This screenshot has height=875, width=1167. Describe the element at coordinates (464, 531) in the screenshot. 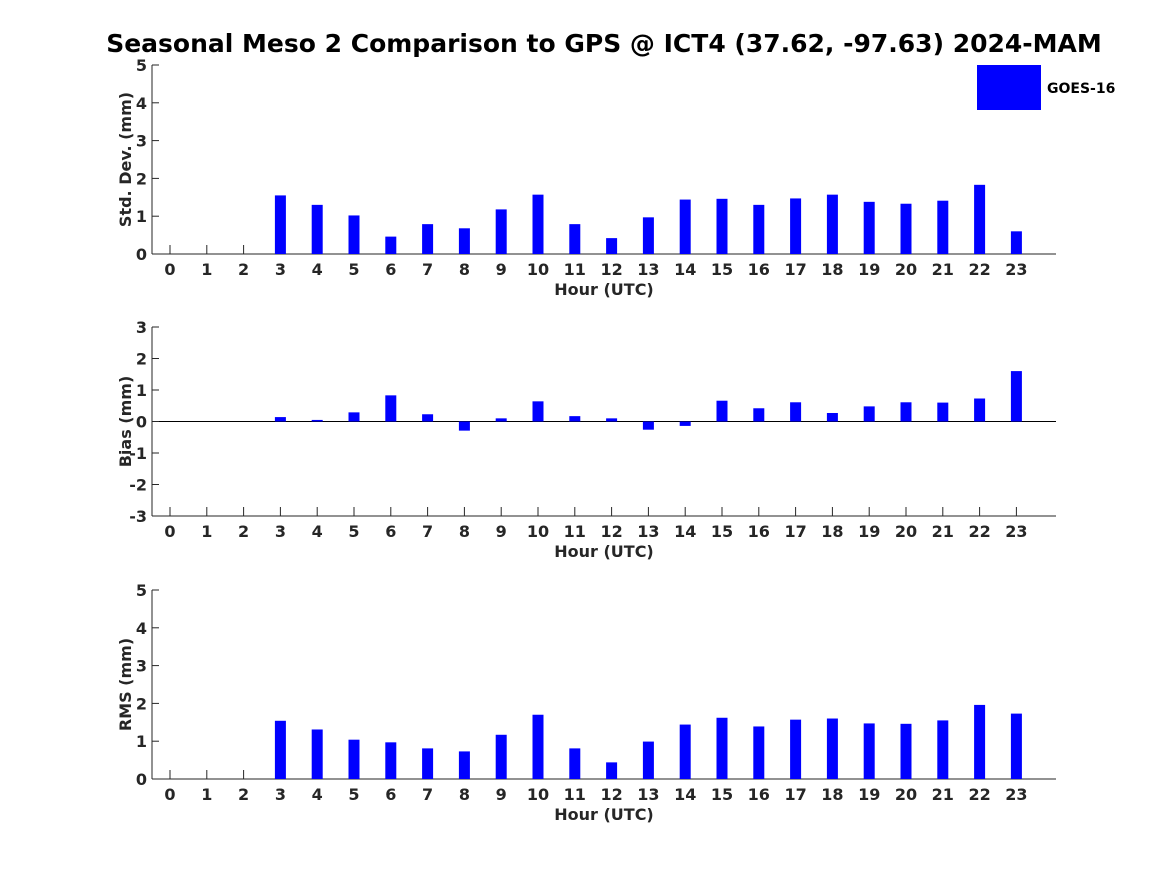

I see `bias-x-tick-label: 8` at that location.